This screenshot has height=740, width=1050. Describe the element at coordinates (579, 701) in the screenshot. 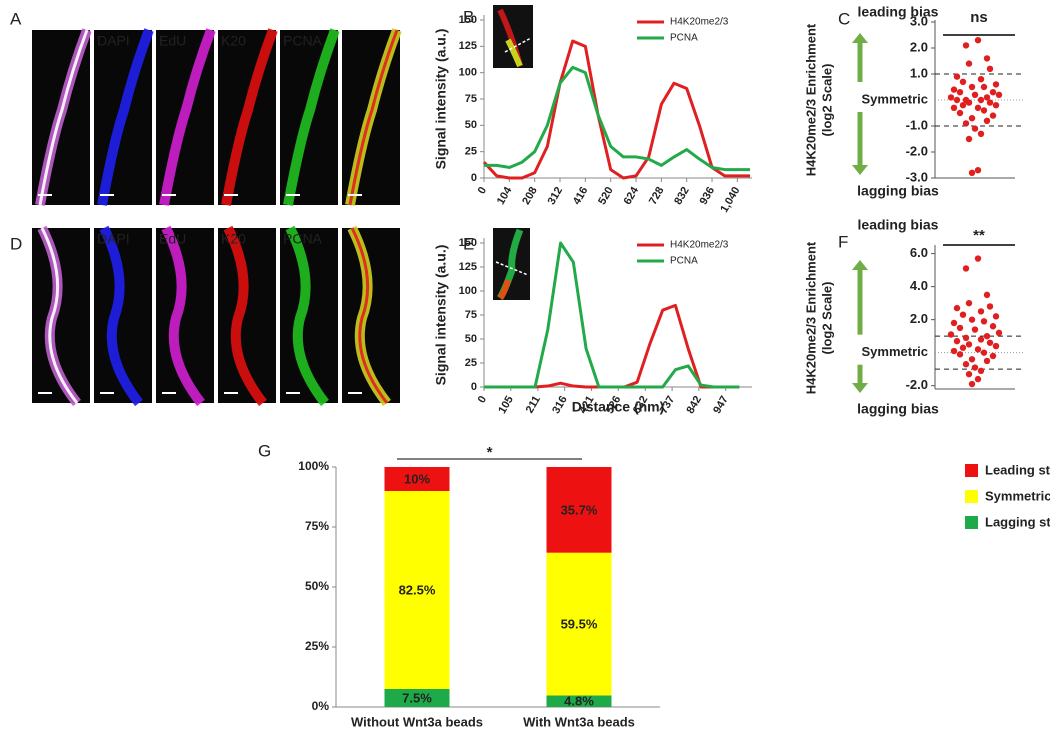

I see `value-label: 4.8%` at that location.